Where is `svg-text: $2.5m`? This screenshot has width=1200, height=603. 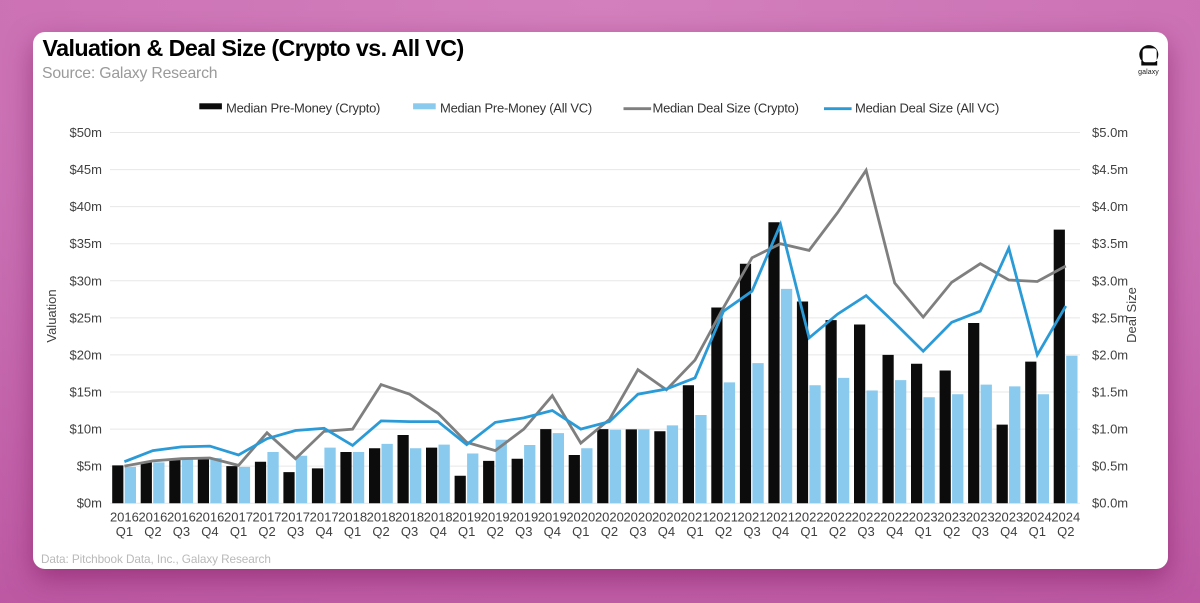
svg-text: $2.5m is located at coordinates (1110, 317).